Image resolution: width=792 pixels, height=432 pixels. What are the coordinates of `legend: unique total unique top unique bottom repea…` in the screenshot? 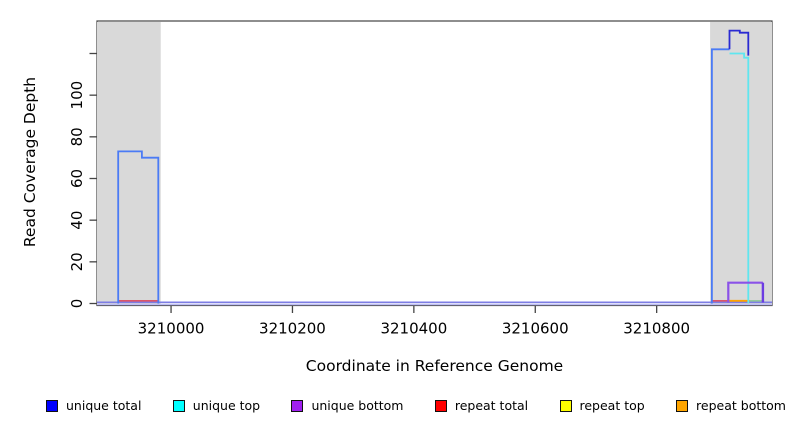 It's located at (416, 405).